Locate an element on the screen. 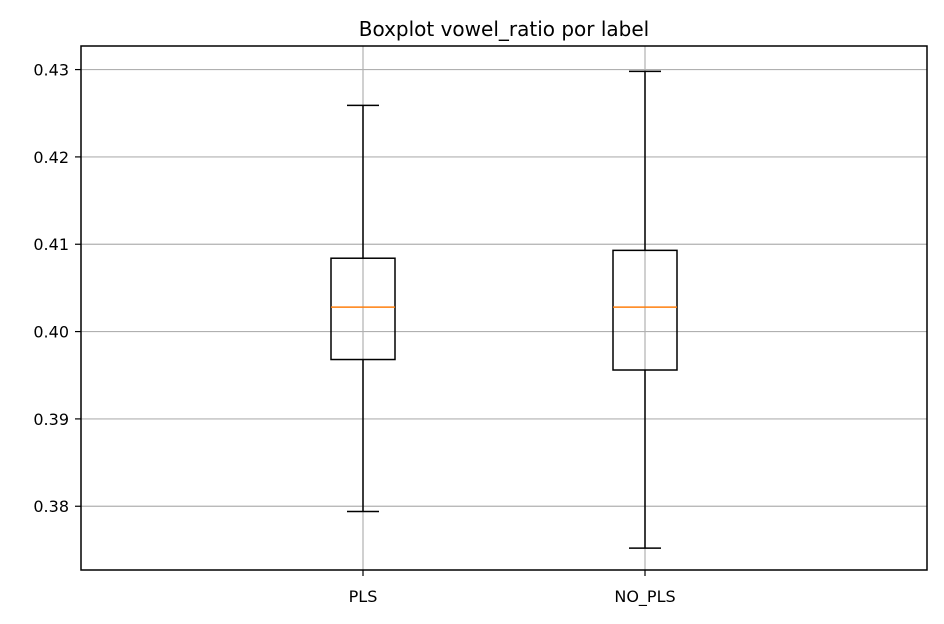 Image resolution: width=944 pixels, height=624 pixels. y-tick-label: 0.41 is located at coordinates (51, 244).